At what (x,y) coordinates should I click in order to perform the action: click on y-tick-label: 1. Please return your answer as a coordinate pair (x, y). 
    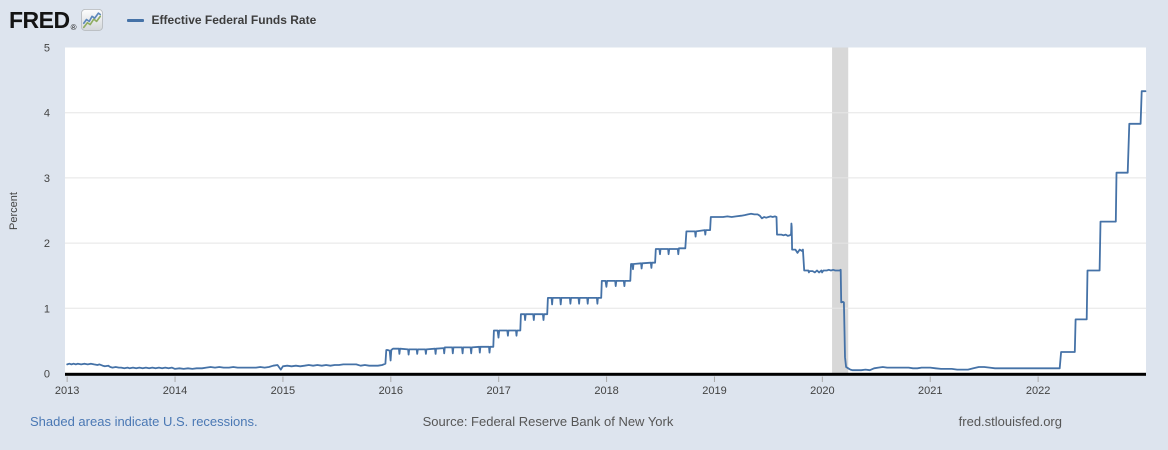
    Looking at the image, I should click on (47, 309).